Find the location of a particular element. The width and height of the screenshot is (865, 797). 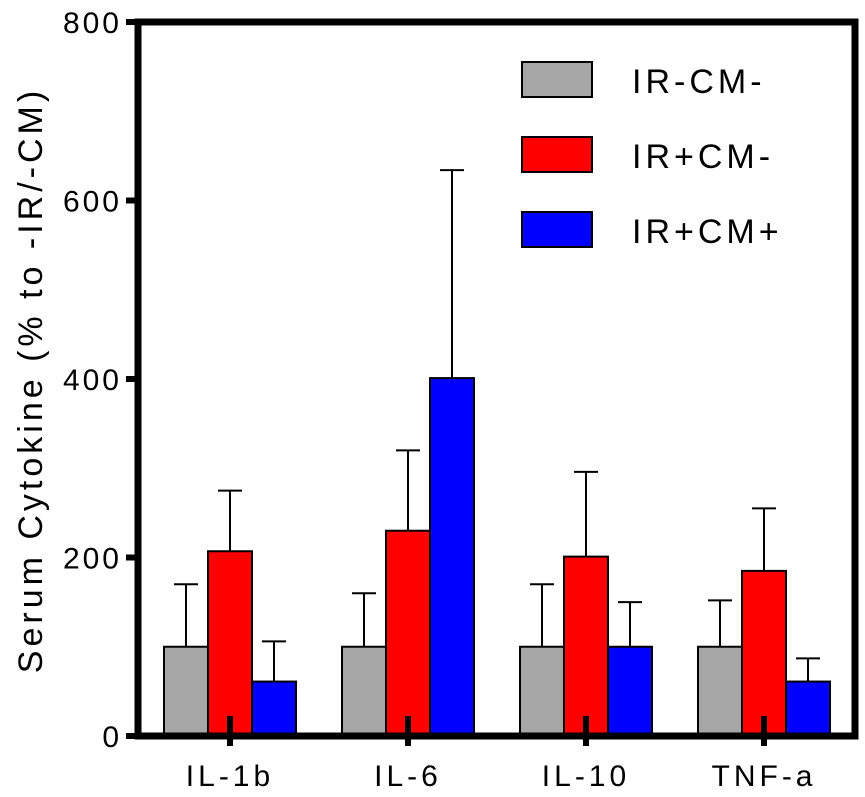

y-tick-label: 400 is located at coordinates (92, 380).